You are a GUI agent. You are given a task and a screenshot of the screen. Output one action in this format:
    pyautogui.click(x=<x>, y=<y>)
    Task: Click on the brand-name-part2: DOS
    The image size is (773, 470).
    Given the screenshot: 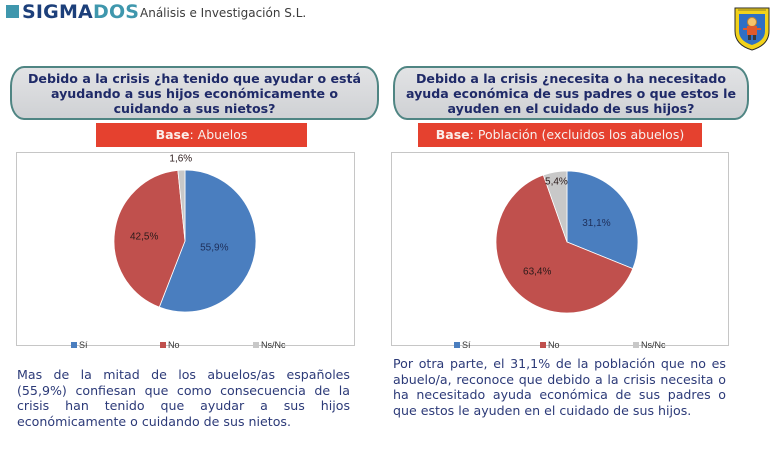 What is the action you would take?
    pyautogui.click(x=116, y=12)
    